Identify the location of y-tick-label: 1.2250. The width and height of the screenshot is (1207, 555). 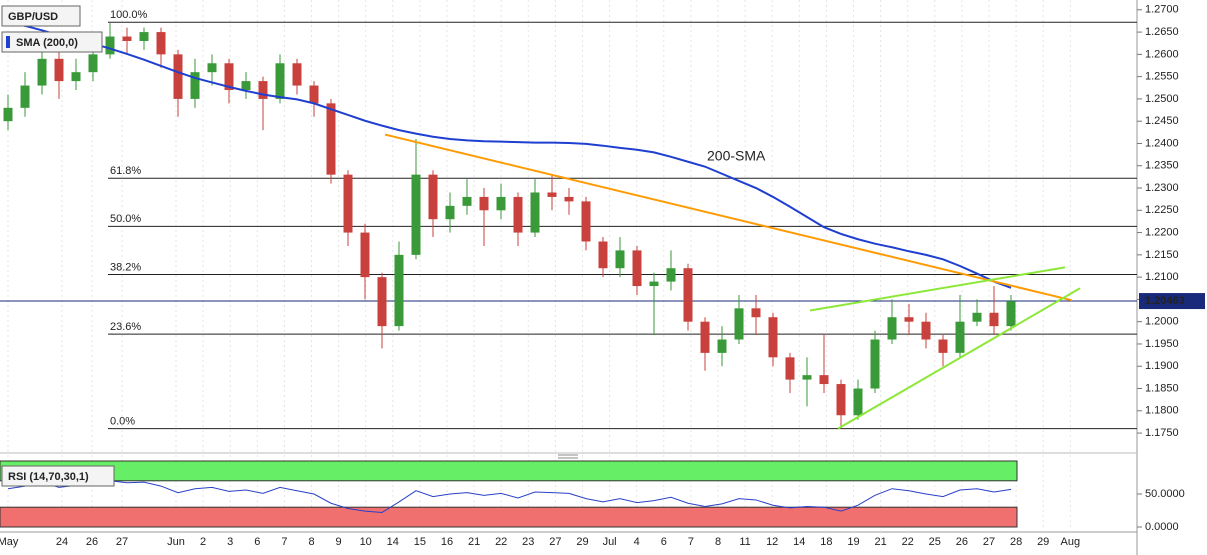
(1162, 210).